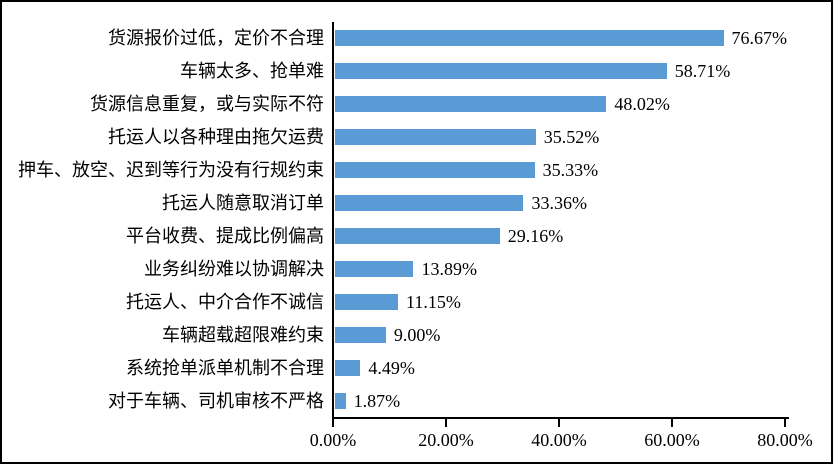 This screenshot has height=464, width=833. Describe the element at coordinates (561, 400) in the screenshot. I see `bar-track: 1.87%` at that location.